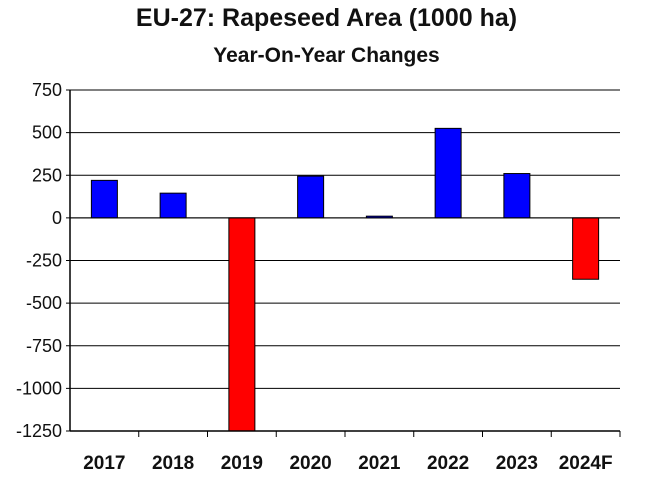 Image resolution: width=653 pixels, height=489 pixels. I want to click on y-tick-label: -250, so click(44, 261).